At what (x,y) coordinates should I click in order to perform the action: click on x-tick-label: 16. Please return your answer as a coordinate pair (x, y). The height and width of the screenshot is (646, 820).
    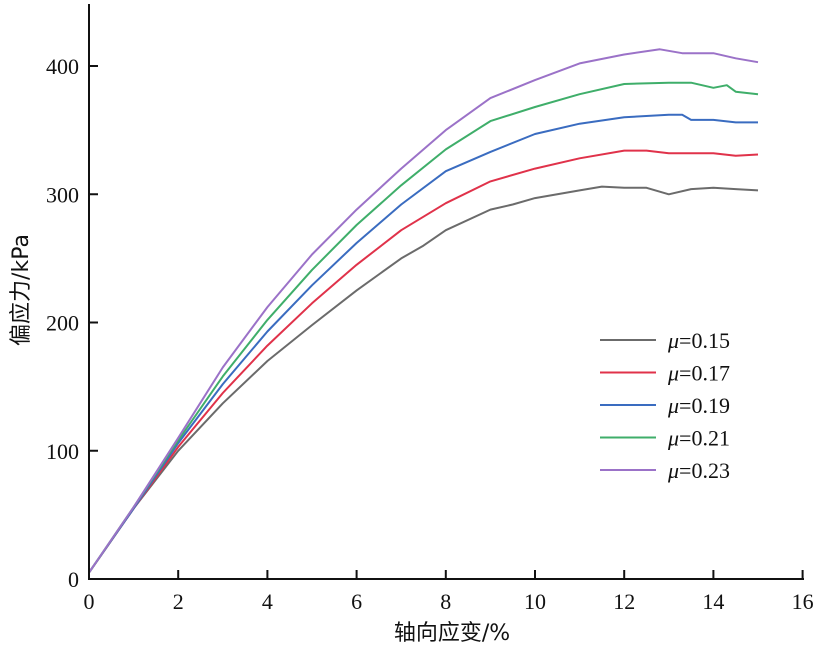
    Looking at the image, I should click on (803, 601).